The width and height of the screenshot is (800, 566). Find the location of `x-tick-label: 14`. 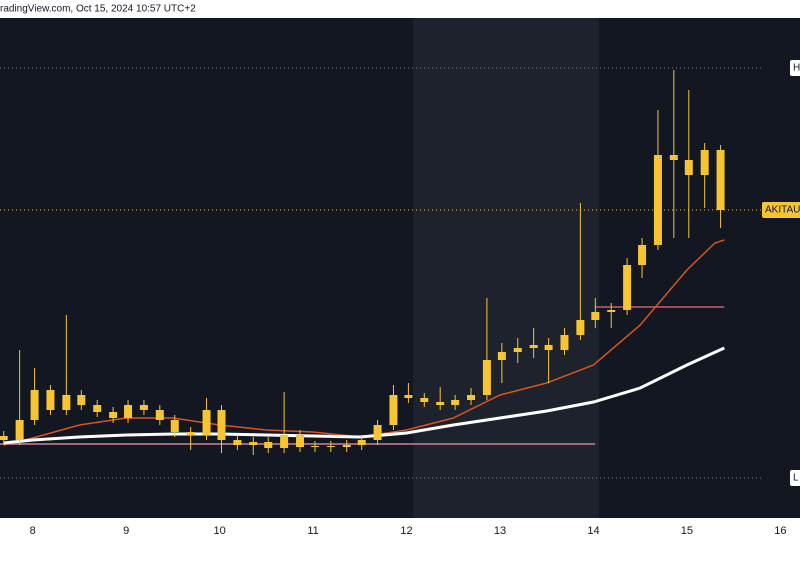

x-tick-label: 14 is located at coordinates (593, 531).